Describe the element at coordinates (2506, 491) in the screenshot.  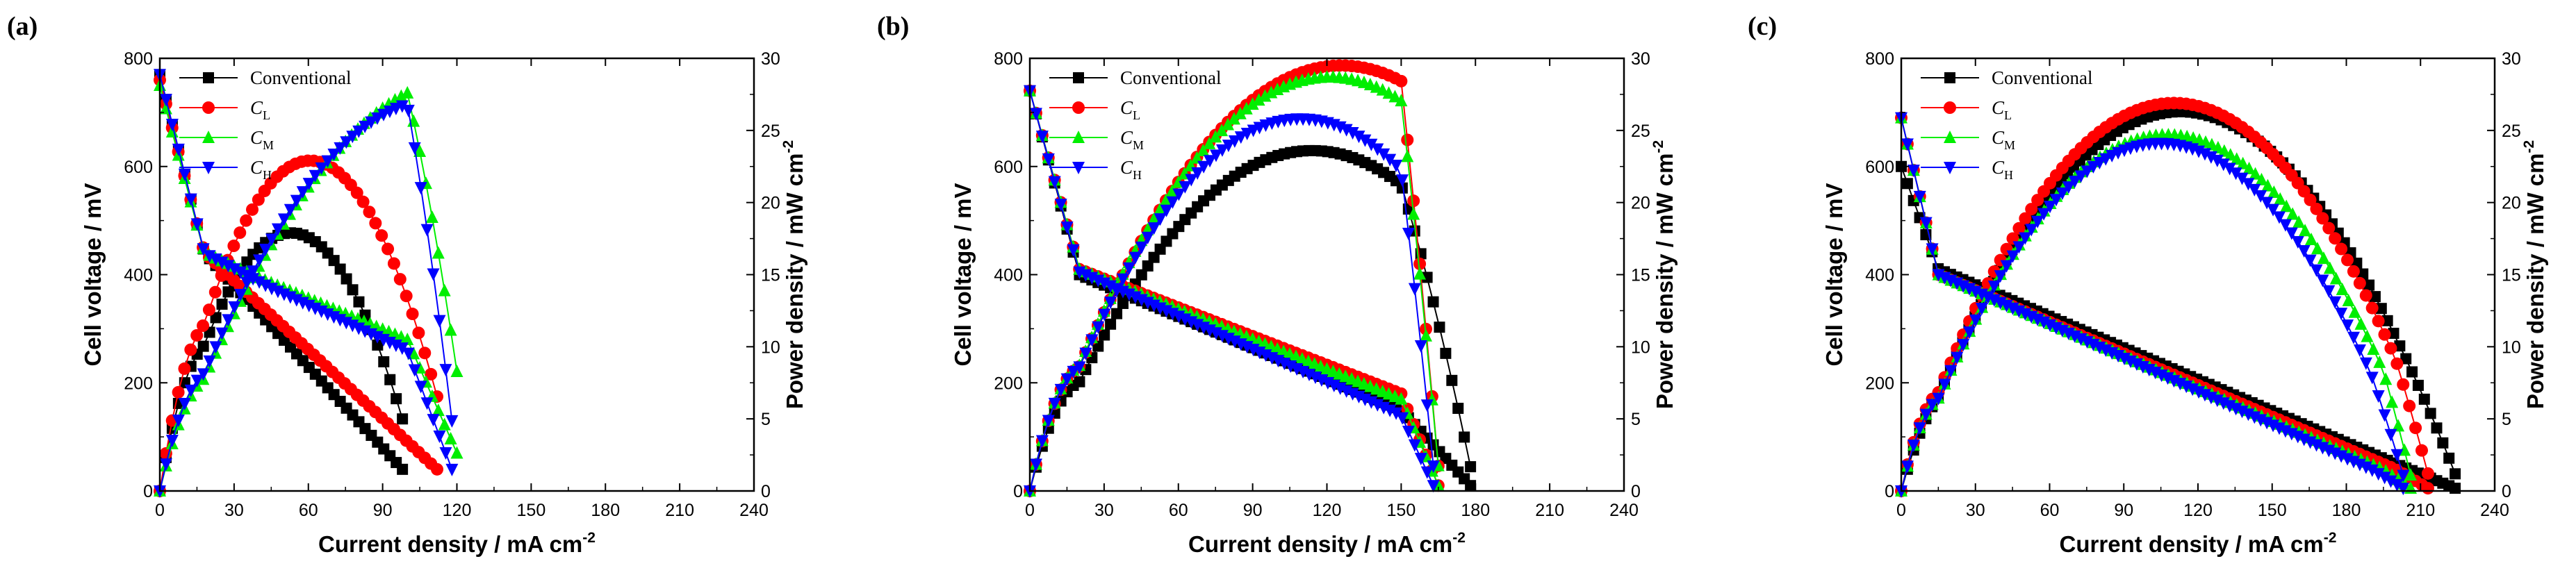
I see `y2-tick-label: 0` at that location.